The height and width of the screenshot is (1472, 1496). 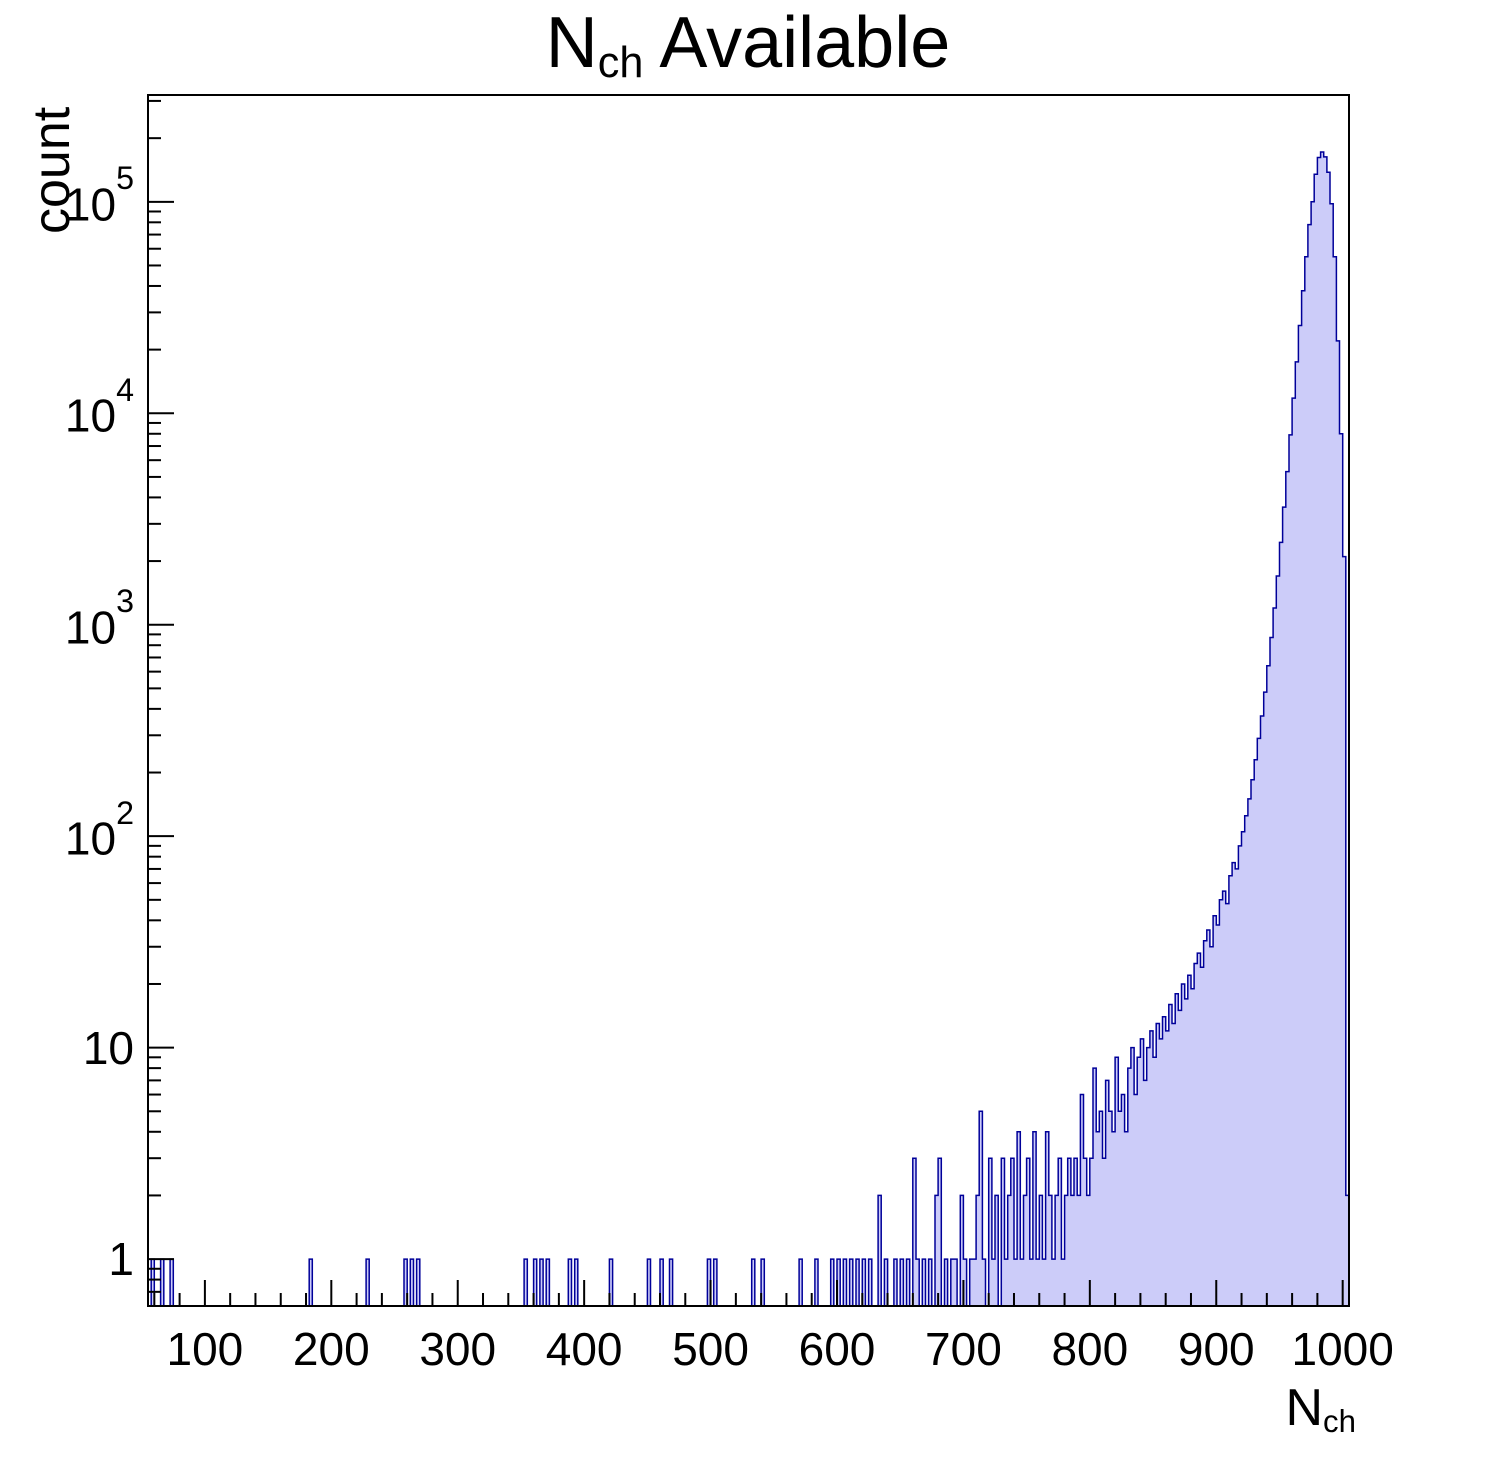 I want to click on chart-title: Nch Available, so click(x=748, y=44).